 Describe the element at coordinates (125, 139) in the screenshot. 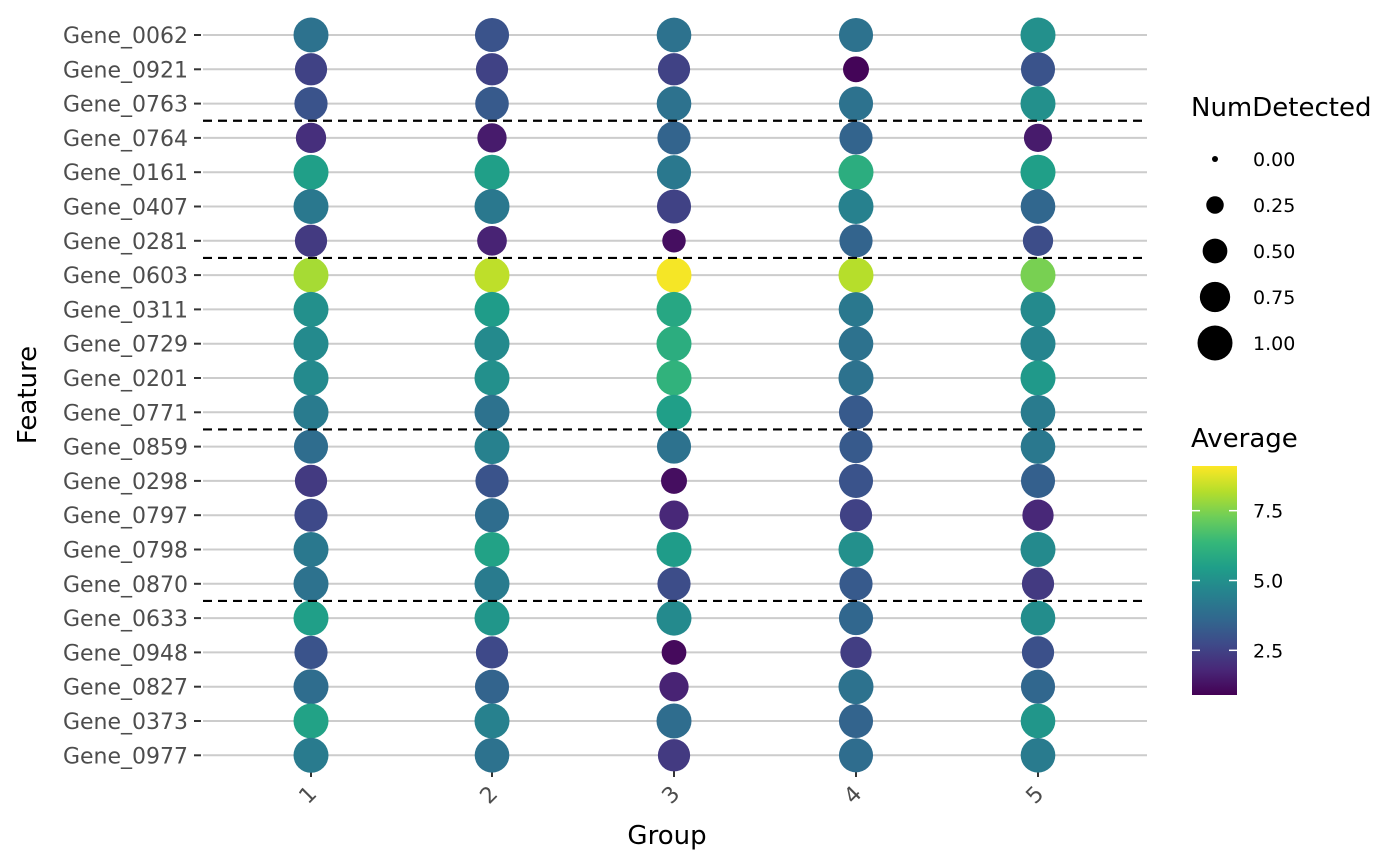

I see `y-tick-label-Gene_0764: Gene_0764` at that location.